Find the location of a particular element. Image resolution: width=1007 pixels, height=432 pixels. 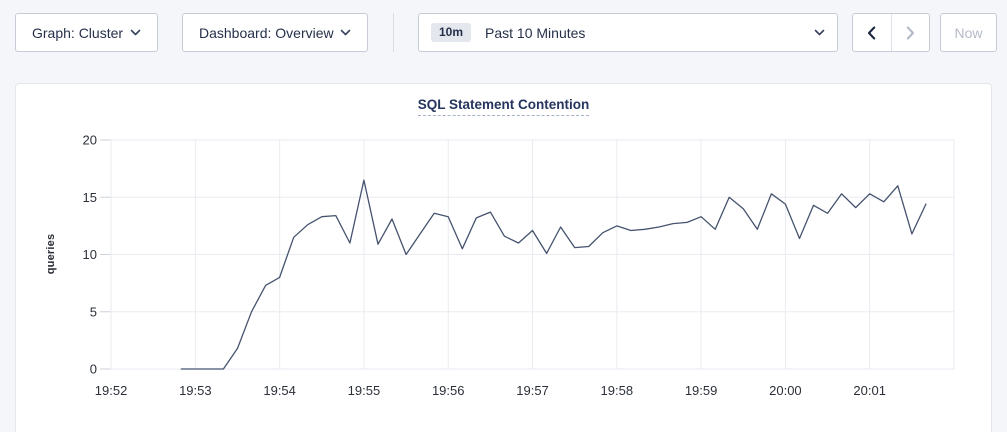

time-range-label: Past 10 Minutes is located at coordinates (535, 32).